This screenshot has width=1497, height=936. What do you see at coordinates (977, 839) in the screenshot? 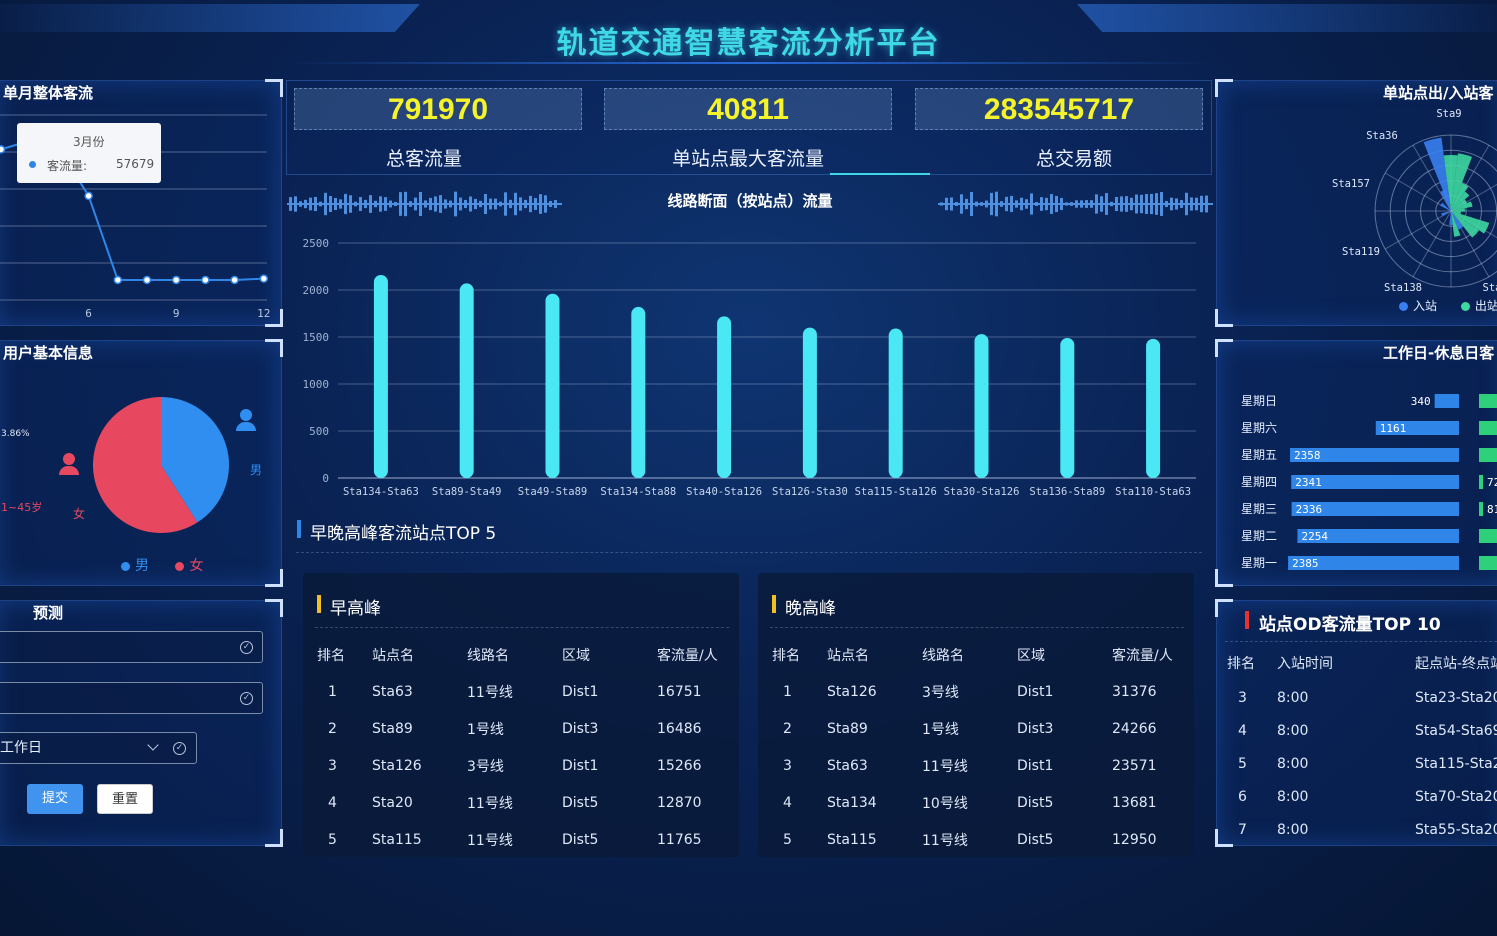
I see `table-row: 5 Sta115 11号线 Dist5 12950` at bounding box center [977, 839].